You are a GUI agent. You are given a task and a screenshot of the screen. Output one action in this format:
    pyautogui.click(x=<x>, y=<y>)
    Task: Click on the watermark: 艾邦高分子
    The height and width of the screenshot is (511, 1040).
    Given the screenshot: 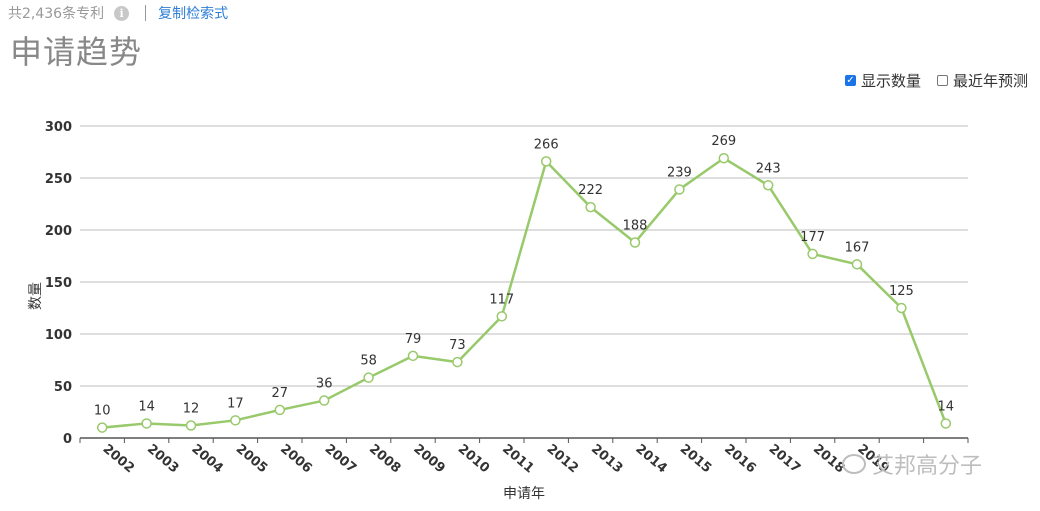 What is the action you would take?
    pyautogui.click(x=912, y=464)
    